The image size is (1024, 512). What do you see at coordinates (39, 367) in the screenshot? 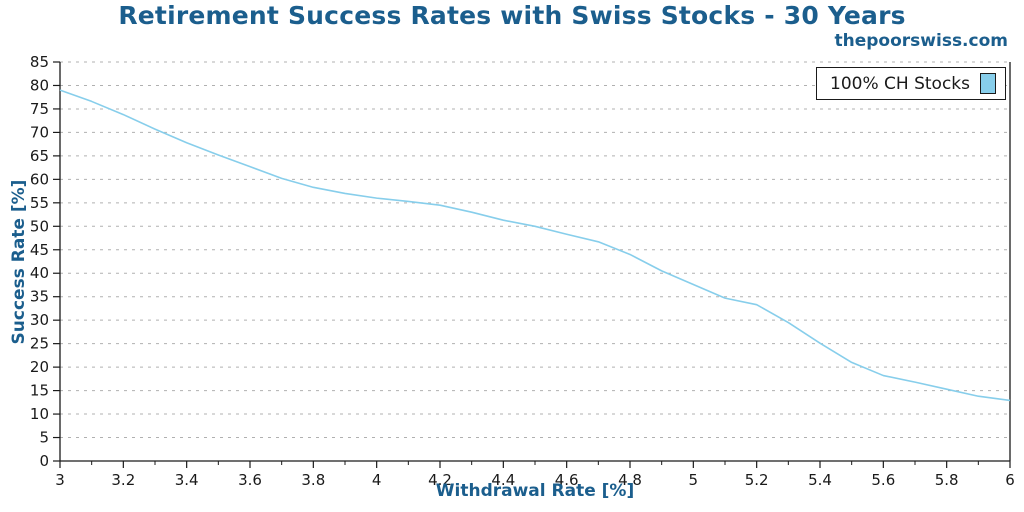
I see `y-tick-label: 20` at bounding box center [39, 367].